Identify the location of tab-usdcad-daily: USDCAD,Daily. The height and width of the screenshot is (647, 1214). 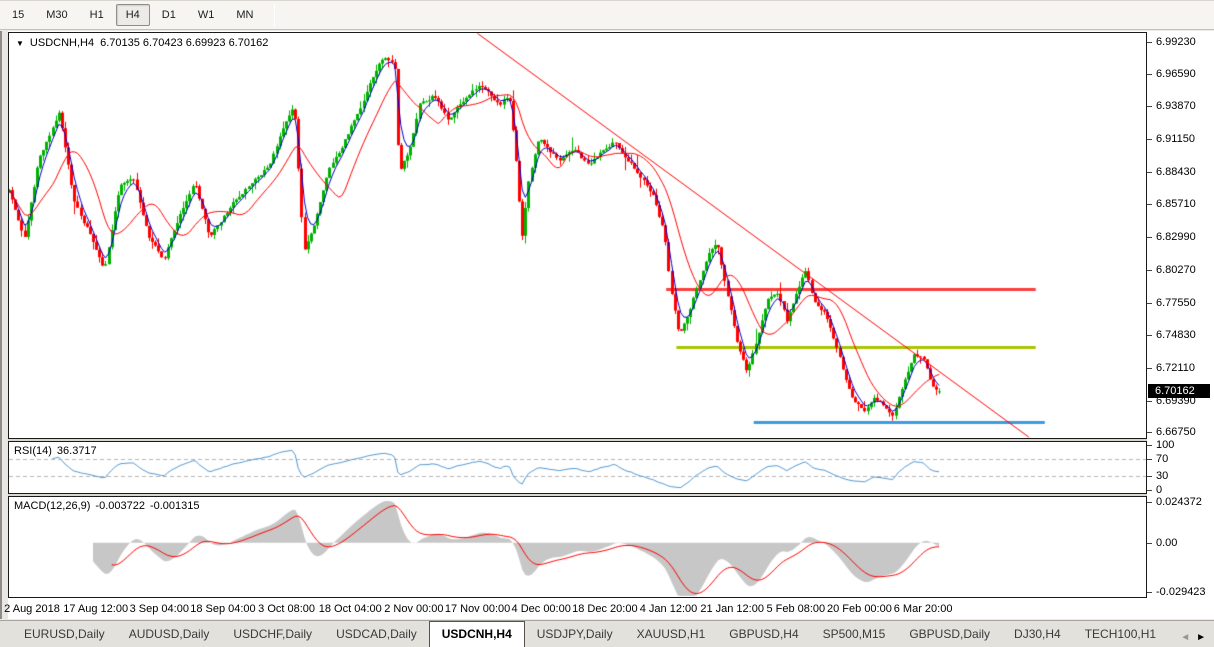
(376, 634).